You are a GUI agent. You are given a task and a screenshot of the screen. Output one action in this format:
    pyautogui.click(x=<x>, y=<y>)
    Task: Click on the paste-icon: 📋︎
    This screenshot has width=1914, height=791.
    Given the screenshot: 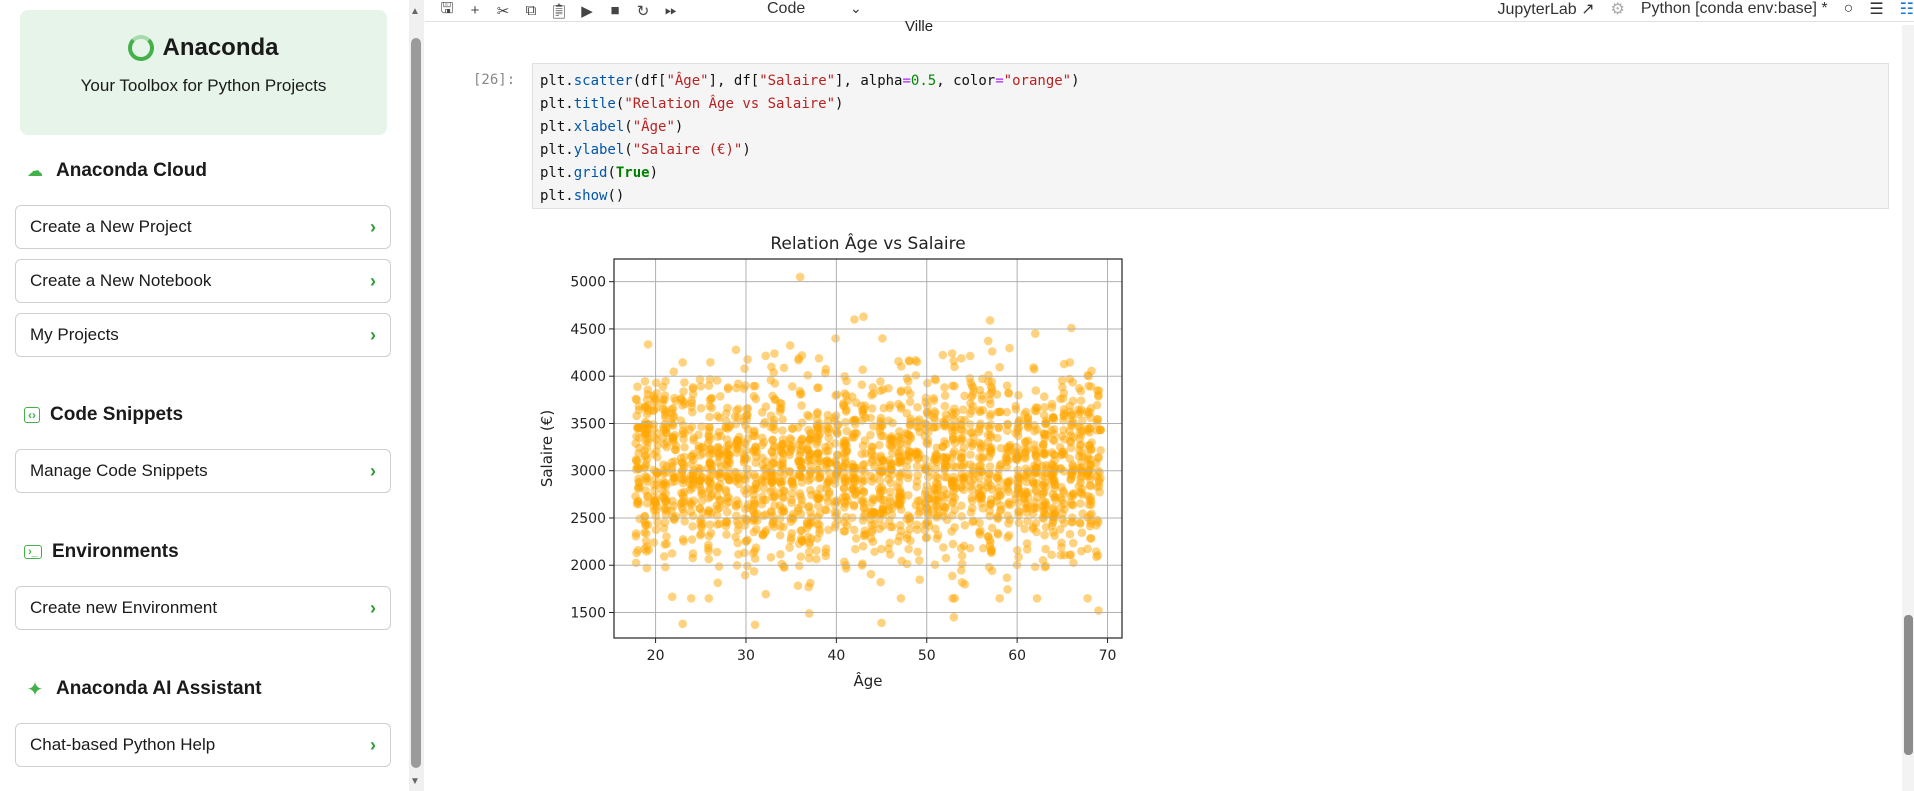 What is the action you would take?
    pyautogui.click(x=559, y=11)
    